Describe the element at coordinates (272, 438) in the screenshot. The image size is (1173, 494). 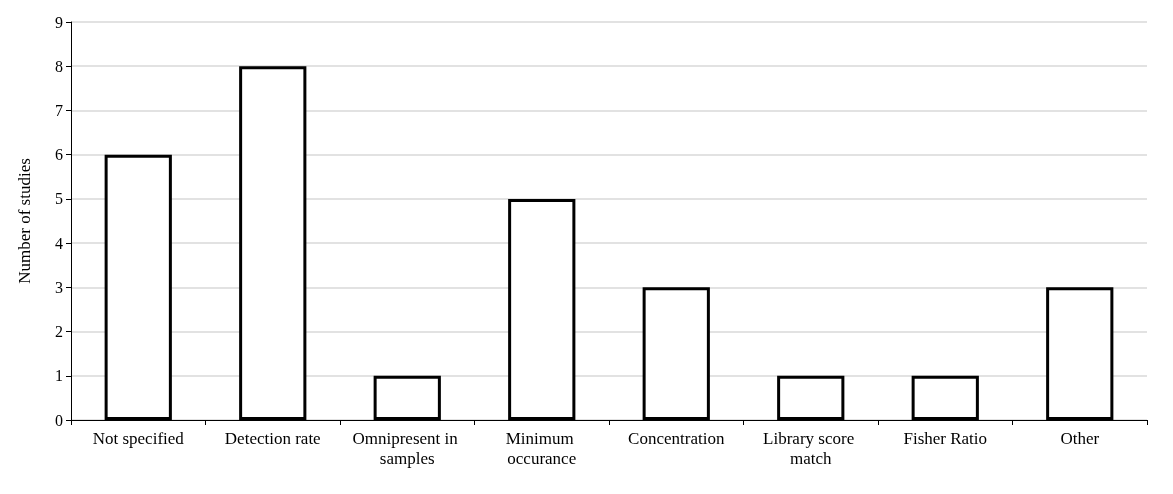
I see `x-tick-label: Detection rate` at that location.